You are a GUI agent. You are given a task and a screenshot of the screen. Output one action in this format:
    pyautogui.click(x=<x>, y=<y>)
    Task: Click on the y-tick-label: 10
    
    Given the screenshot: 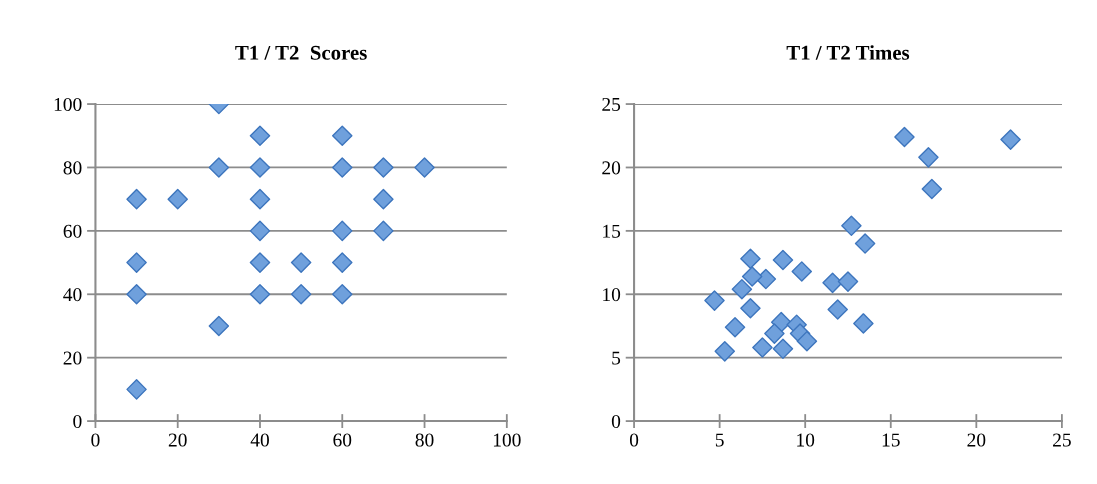 What is the action you would take?
    pyautogui.click(x=612, y=295)
    